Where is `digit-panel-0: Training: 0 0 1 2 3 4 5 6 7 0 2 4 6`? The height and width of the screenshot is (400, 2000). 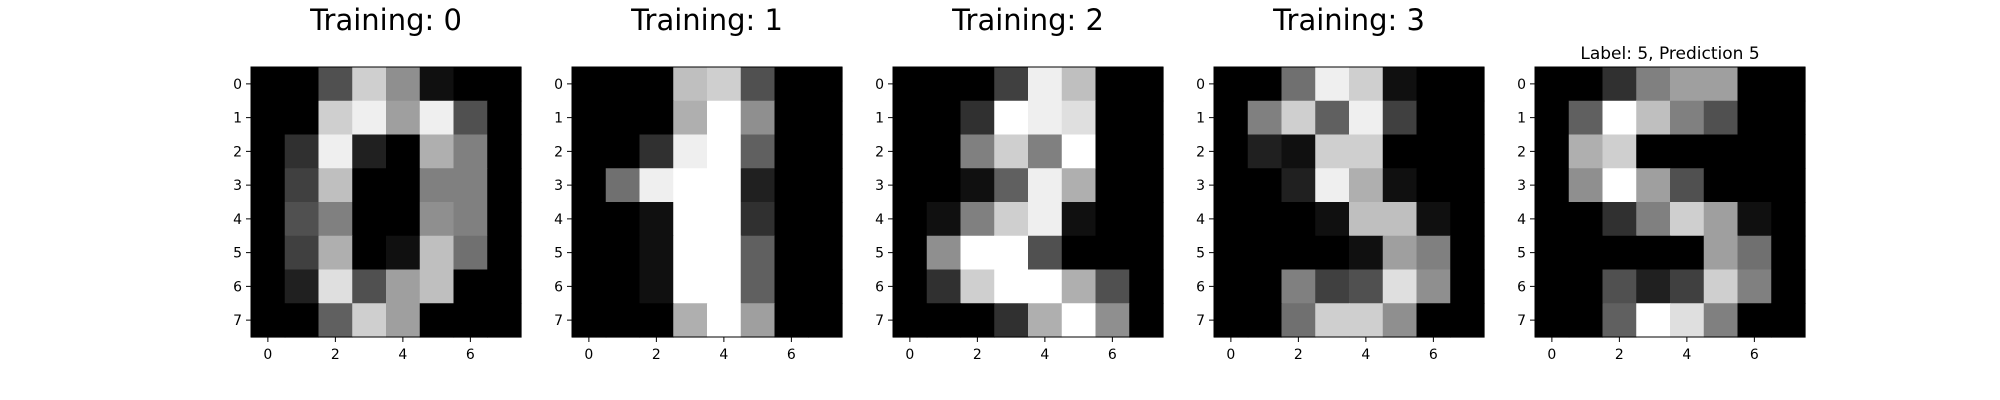
digit-panel-0: Training: 0 0 1 2 3 4 5 6 7 0 2 4 6 is located at coordinates (377, 183).